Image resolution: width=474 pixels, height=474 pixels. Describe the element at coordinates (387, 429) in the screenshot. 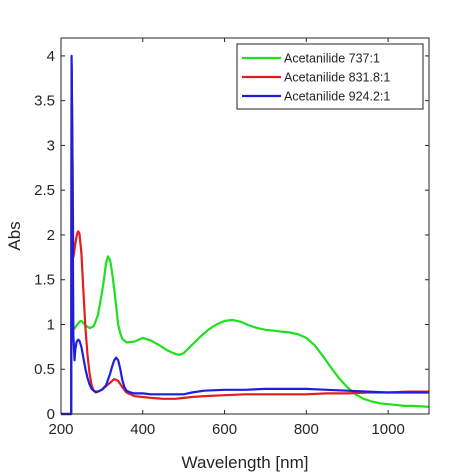

I see `x-tick-label: 1000` at that location.